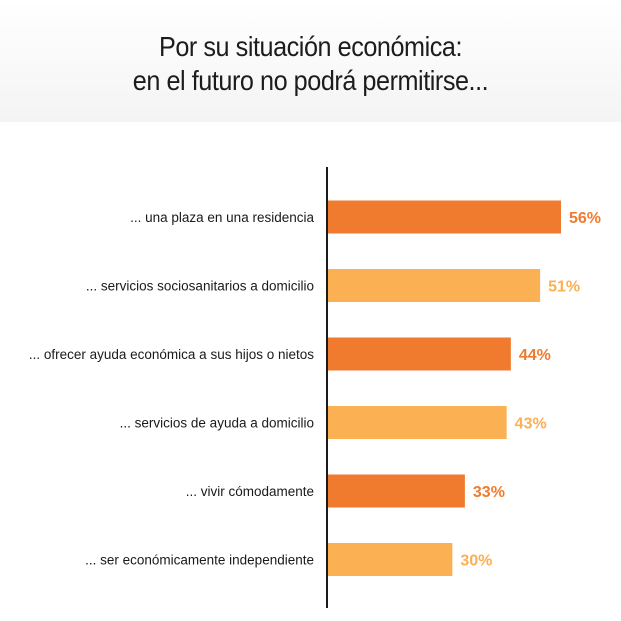 The image size is (621, 621). What do you see at coordinates (476, 561) in the screenshot?
I see `value-label-6: 30%` at bounding box center [476, 561].